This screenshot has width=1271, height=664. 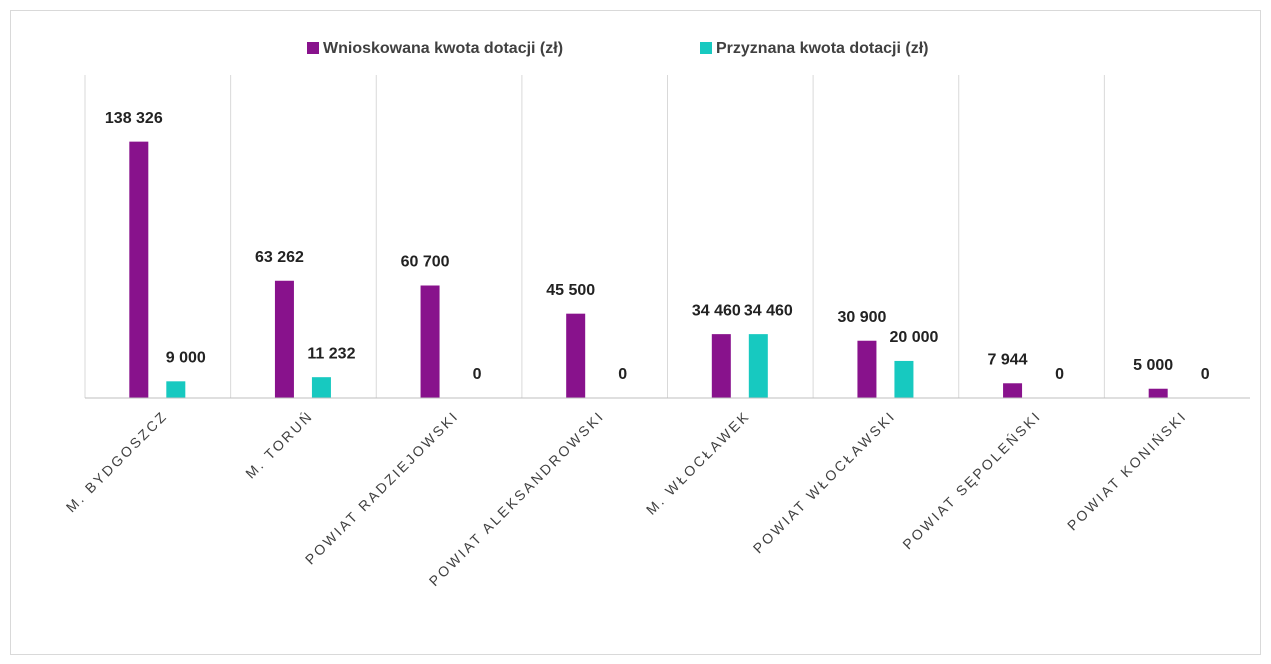 I want to click on data-label: 138 326, so click(x=134, y=118).